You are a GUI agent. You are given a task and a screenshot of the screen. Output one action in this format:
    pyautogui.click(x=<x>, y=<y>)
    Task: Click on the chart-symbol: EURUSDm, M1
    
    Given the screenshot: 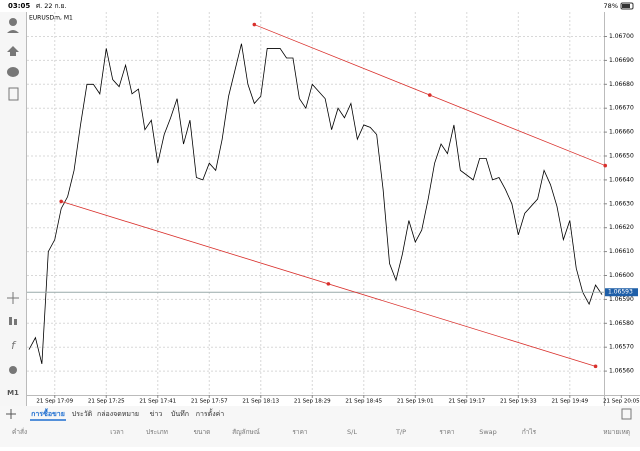 What is the action you would take?
    pyautogui.click(x=51, y=18)
    